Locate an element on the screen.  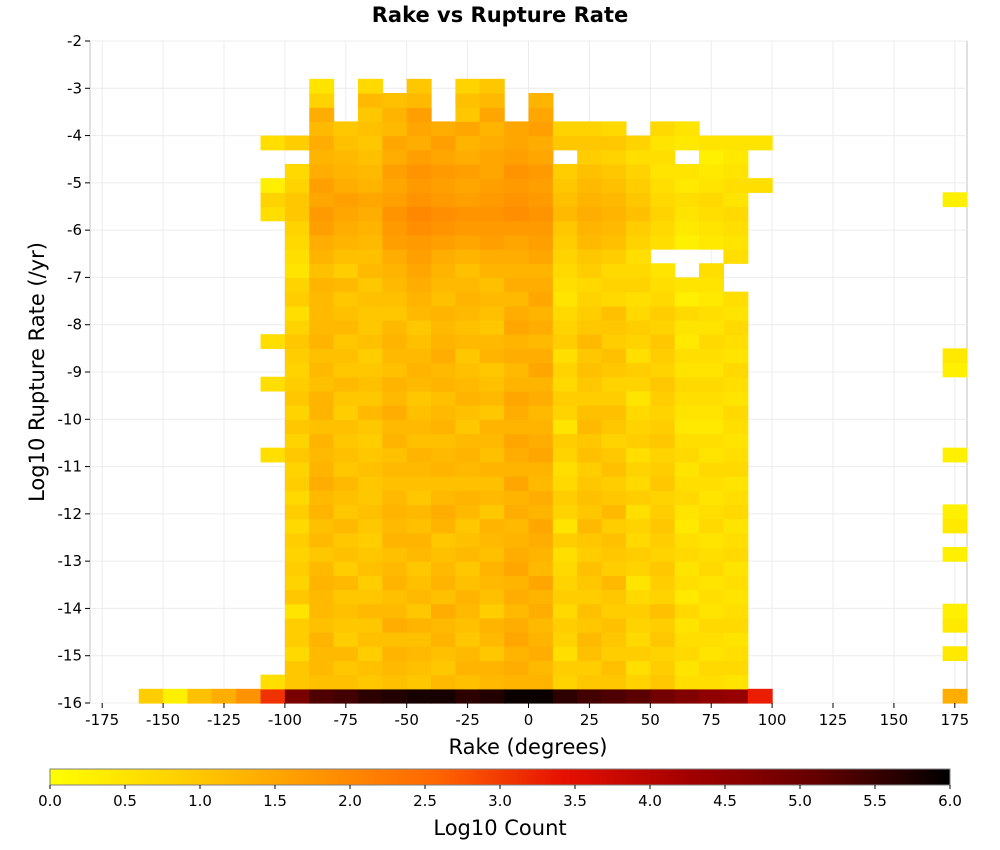
colorbar-tick-label: 3.0 is located at coordinates (500, 801).